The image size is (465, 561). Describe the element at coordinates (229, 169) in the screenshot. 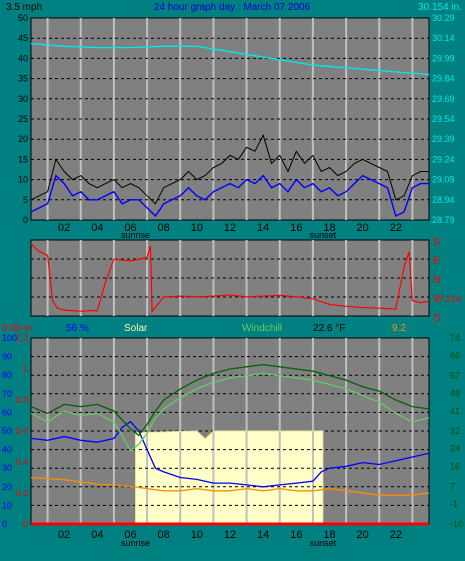

I see `gust-series-line` at that location.